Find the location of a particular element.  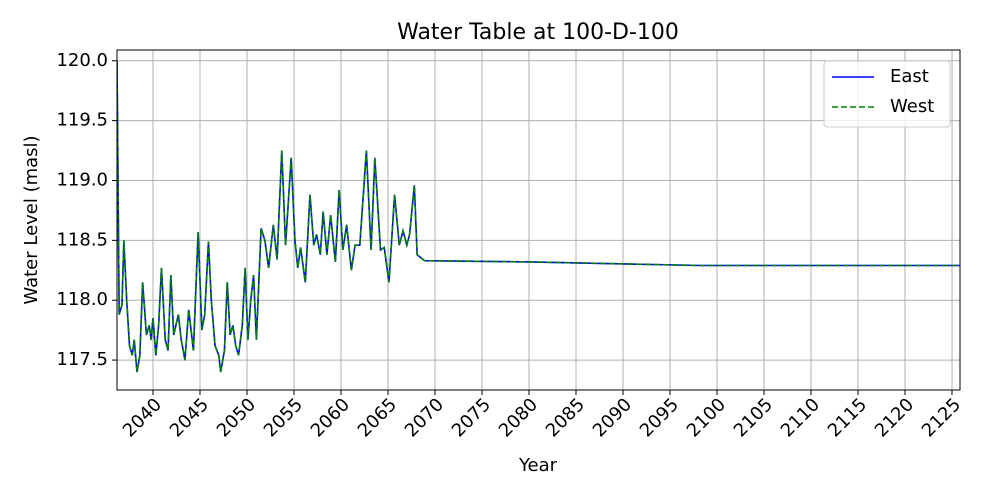

x-tick-label: 2070 is located at coordinates (424, 417).